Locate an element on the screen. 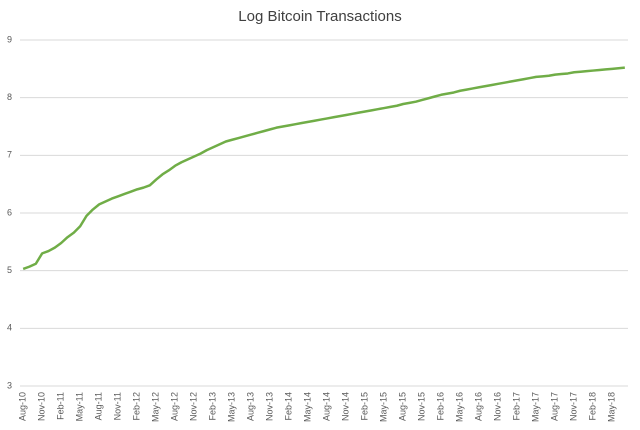 The height and width of the screenshot is (430, 640). x-tick-label: Feb-17 is located at coordinates (517, 406).